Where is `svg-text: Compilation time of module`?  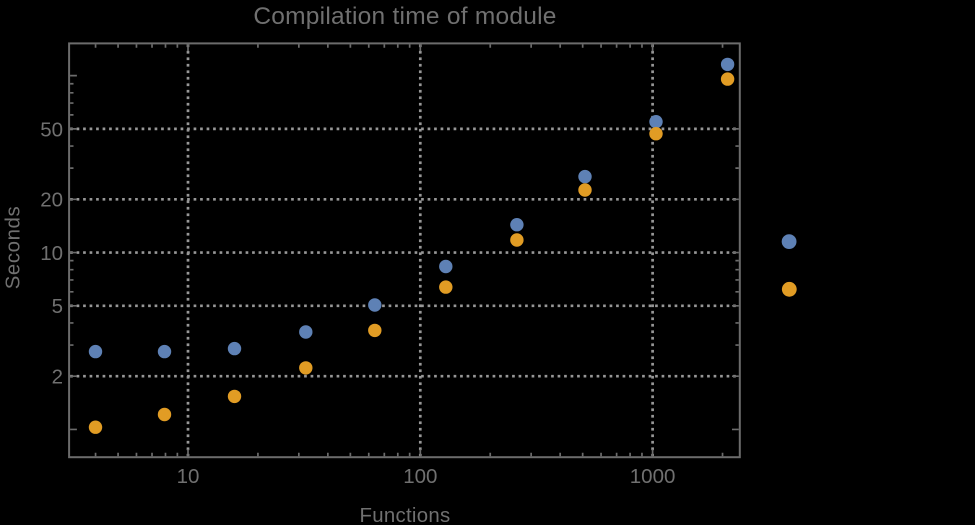
svg-text: Compilation time of module is located at coordinates (404, 16).